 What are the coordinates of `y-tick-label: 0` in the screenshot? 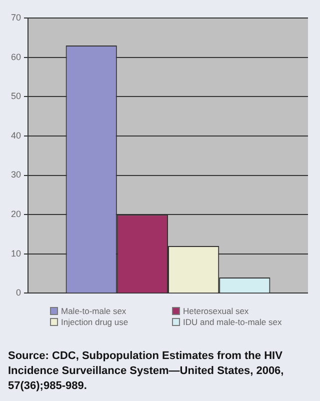 It's located at (19, 293).